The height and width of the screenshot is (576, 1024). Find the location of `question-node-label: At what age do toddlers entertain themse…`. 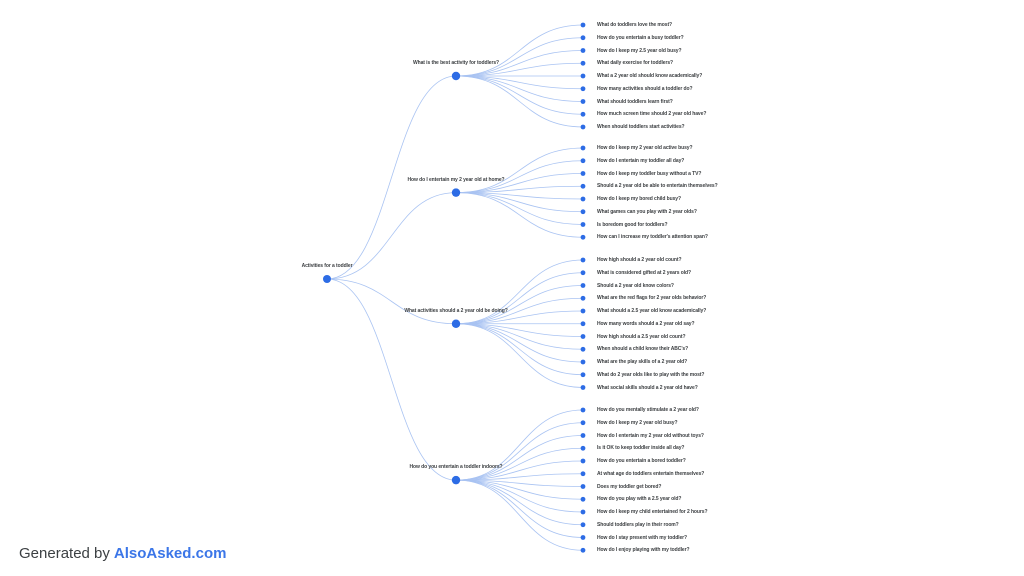

question-node-label: At what age do toddlers entertain themse… is located at coordinates (651, 473).